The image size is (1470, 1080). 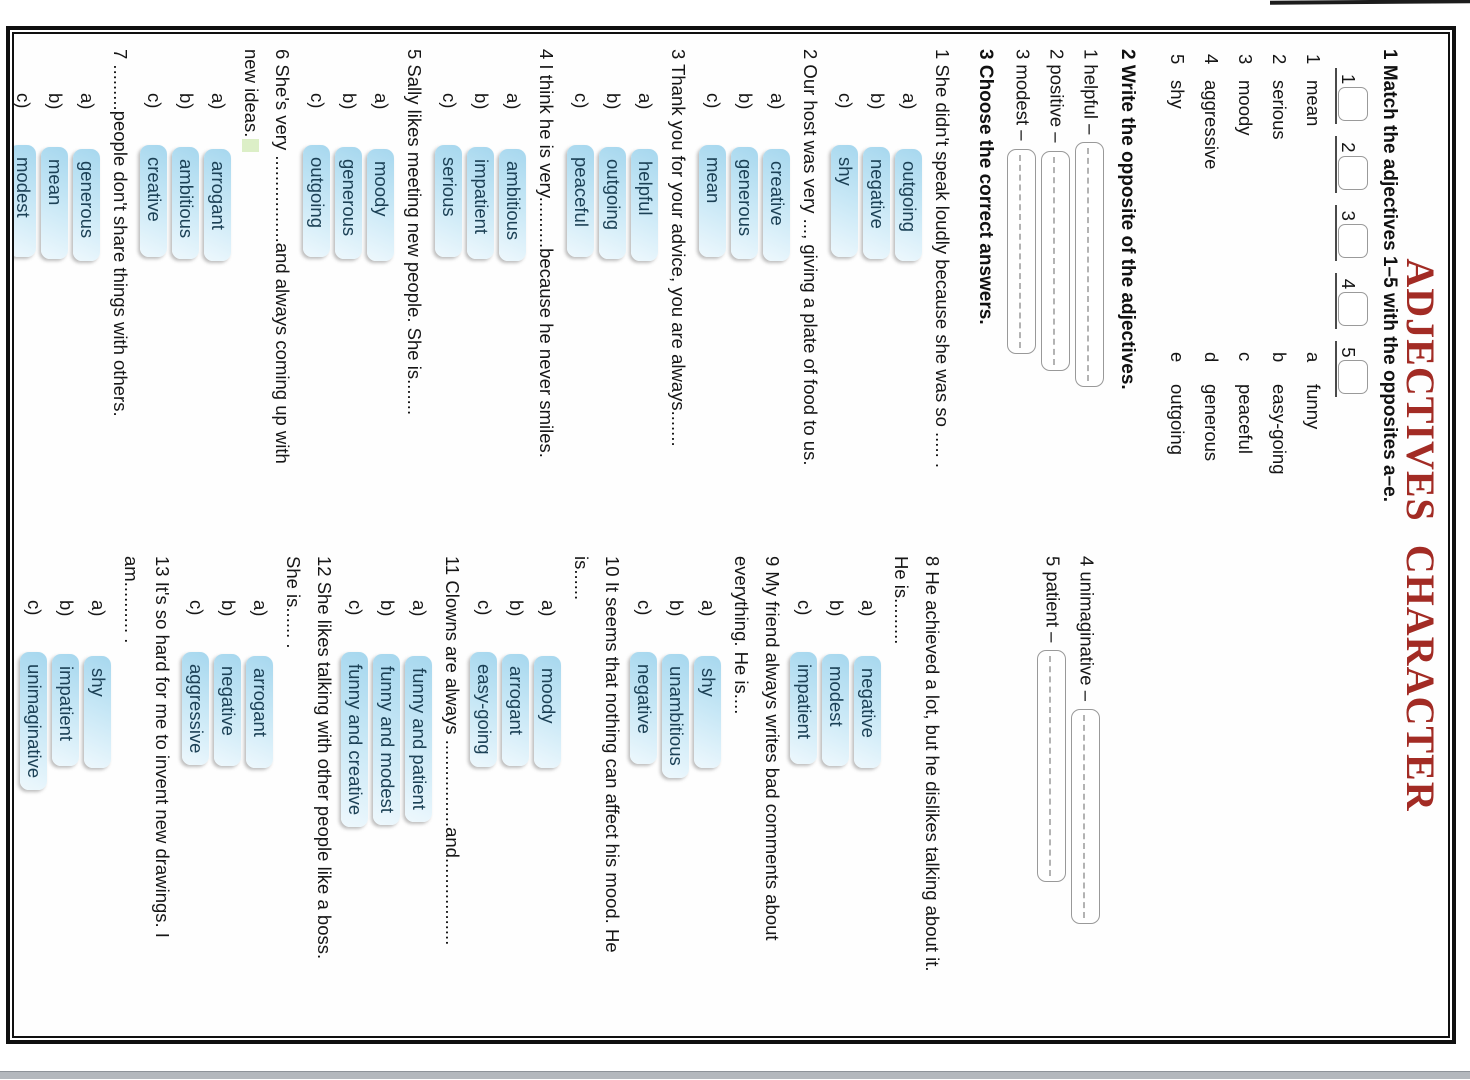 I want to click on option-a: a) creative, so click(x=777, y=290).